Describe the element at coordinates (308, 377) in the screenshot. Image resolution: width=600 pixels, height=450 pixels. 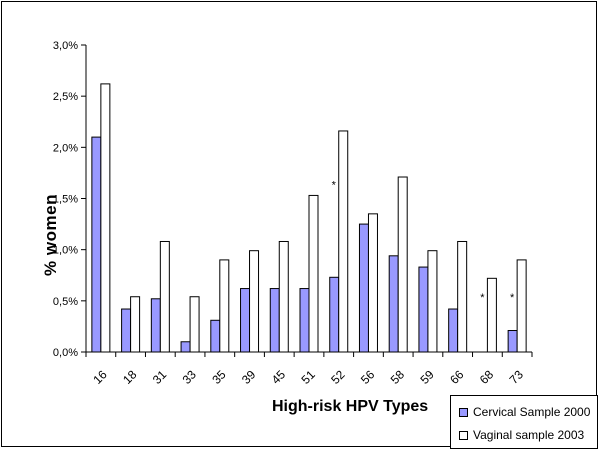
I see `x-tick-label: 51` at that location.